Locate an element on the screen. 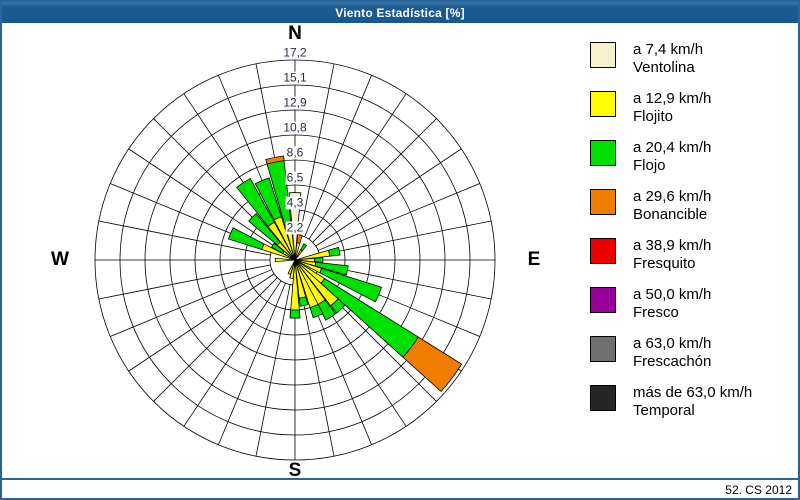 This screenshot has width=800, height=500. legend-swatch-flojito is located at coordinates (603, 104).